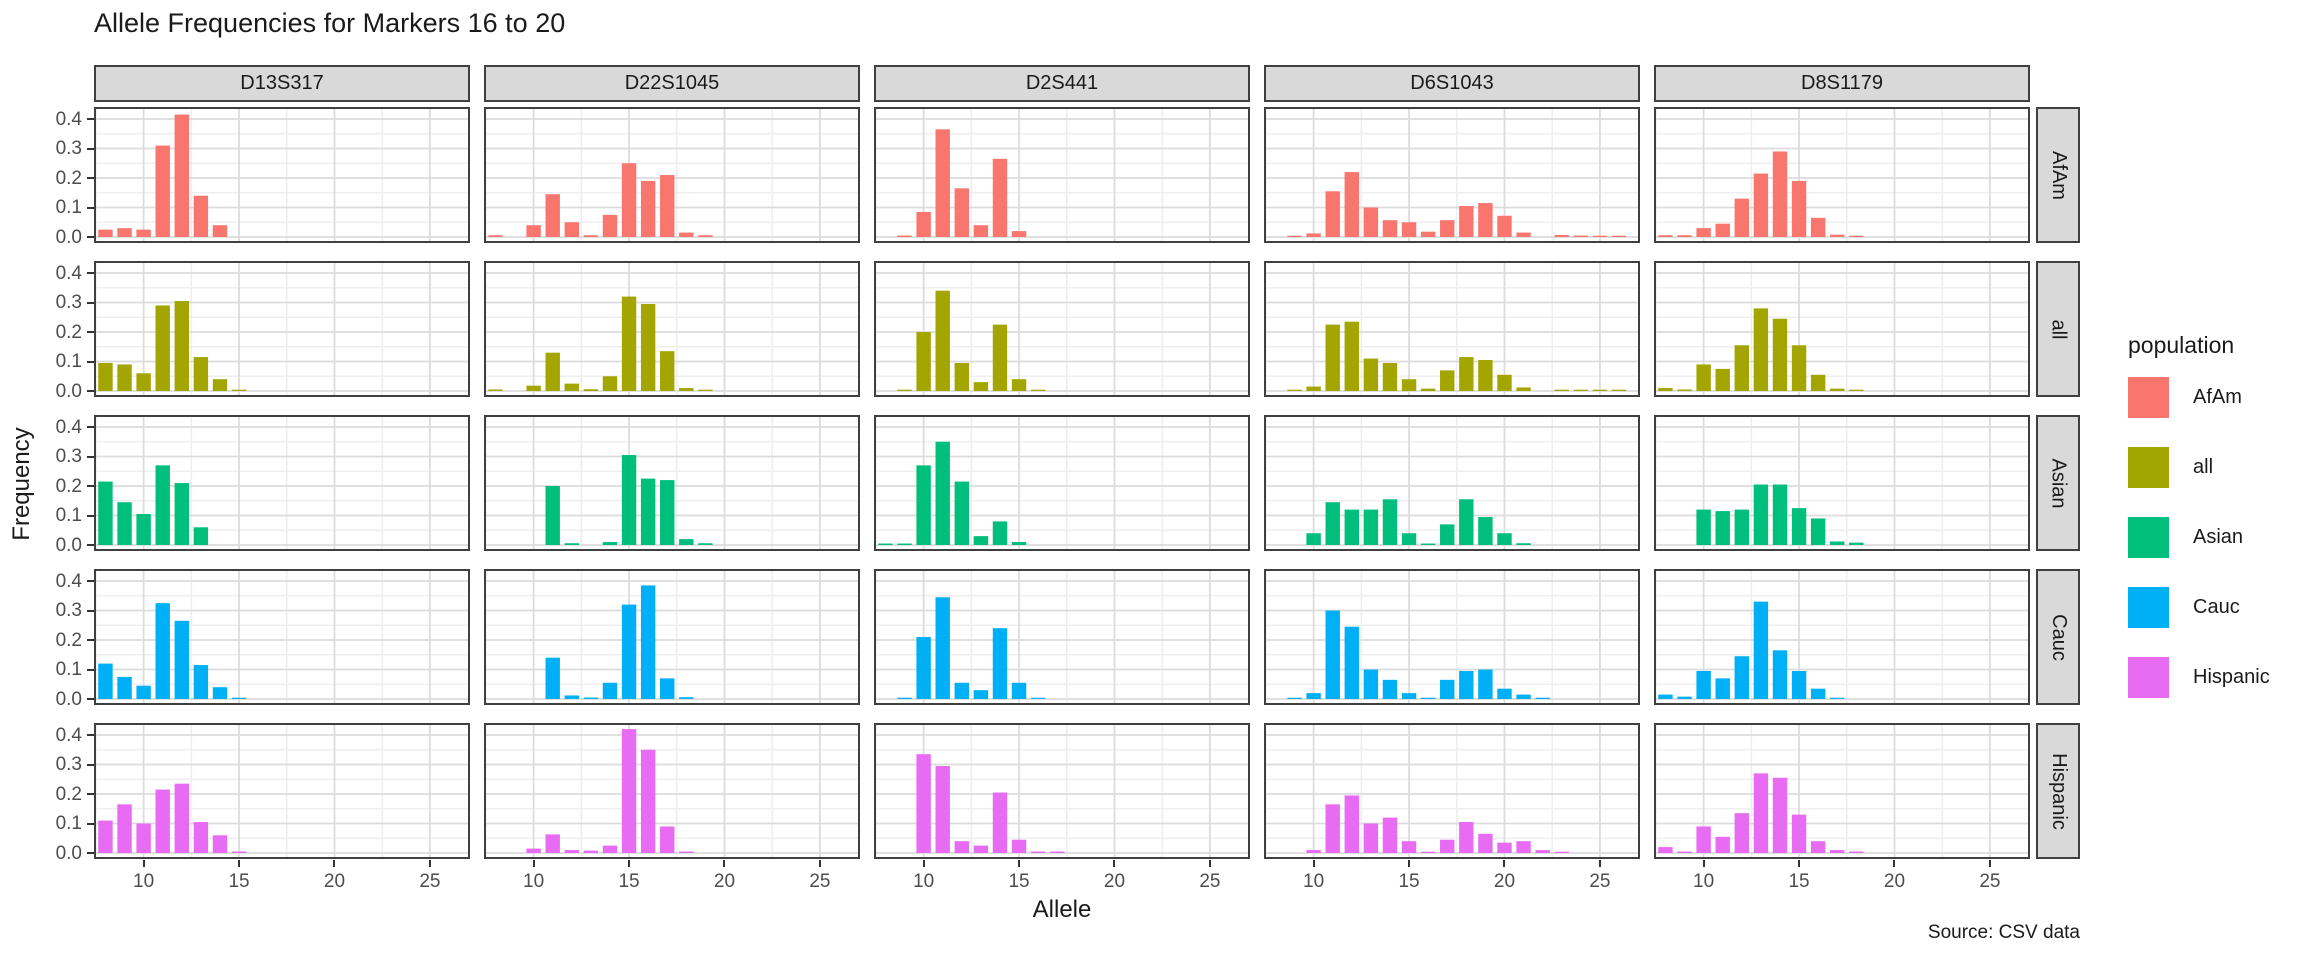  I want to click on x-tick-label: 20, so click(724, 881).